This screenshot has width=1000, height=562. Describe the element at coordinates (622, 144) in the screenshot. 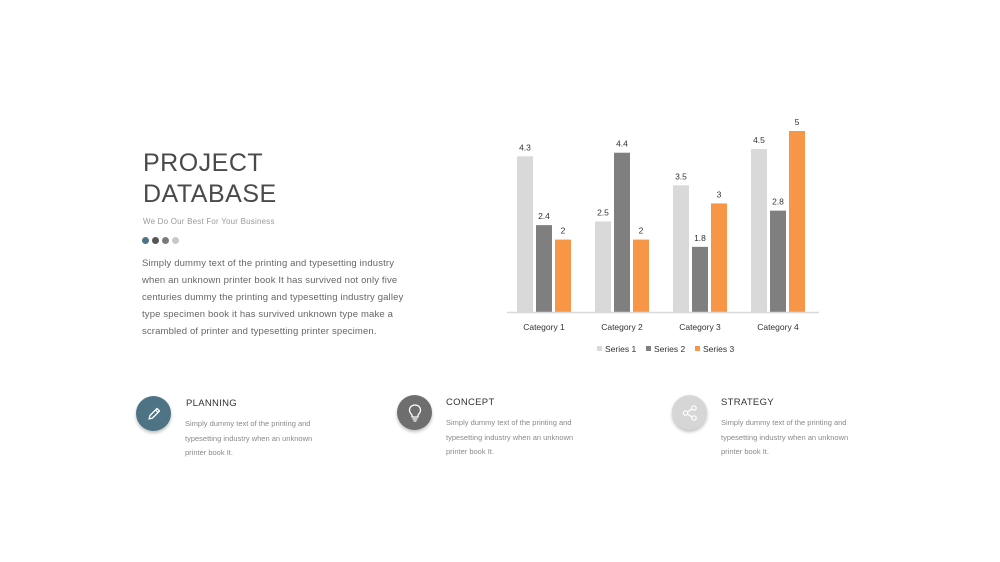

I see `data-label-2-2: 4.4` at that location.